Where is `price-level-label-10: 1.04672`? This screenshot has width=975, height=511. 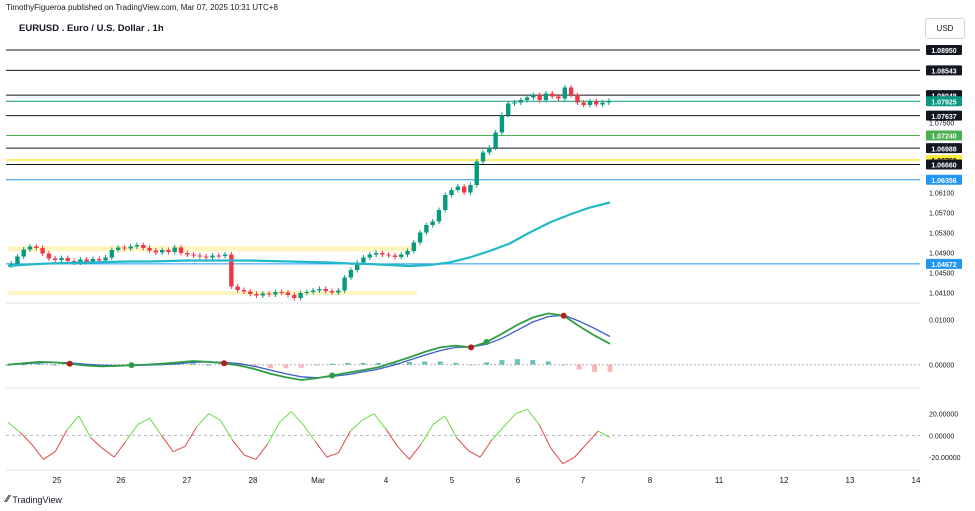
price-level-label-10: 1.04672 is located at coordinates (943, 265).